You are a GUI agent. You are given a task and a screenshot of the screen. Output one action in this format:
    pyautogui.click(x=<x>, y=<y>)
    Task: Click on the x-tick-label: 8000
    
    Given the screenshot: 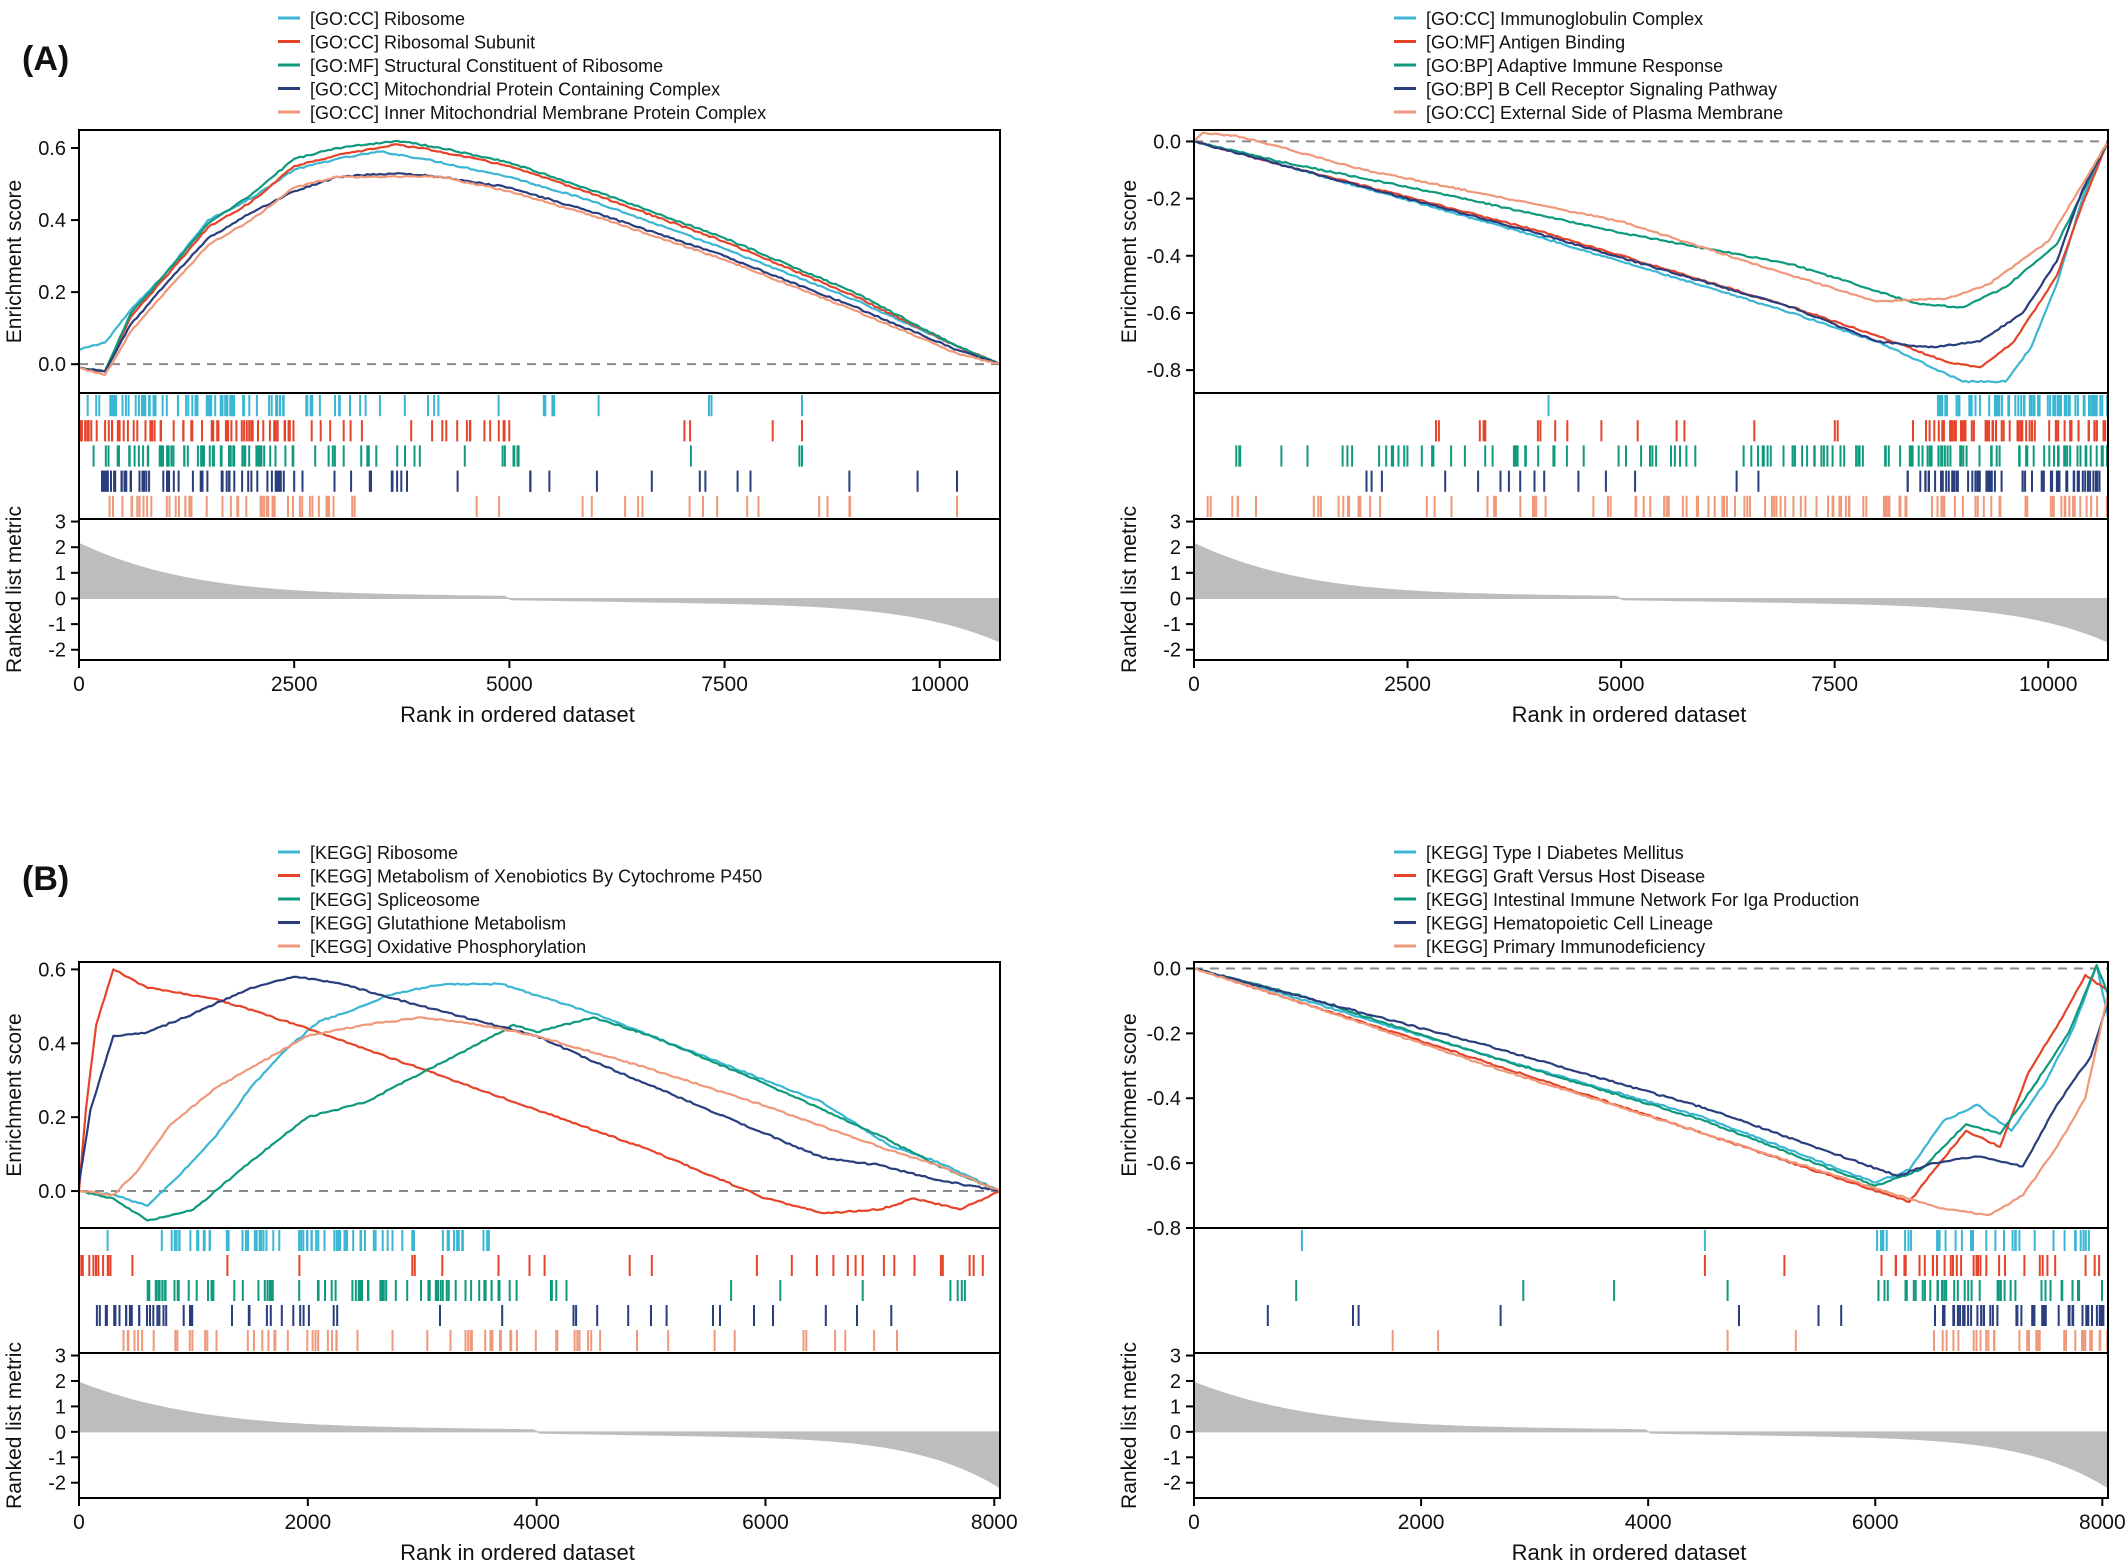 What is the action you would take?
    pyautogui.click(x=994, y=1522)
    